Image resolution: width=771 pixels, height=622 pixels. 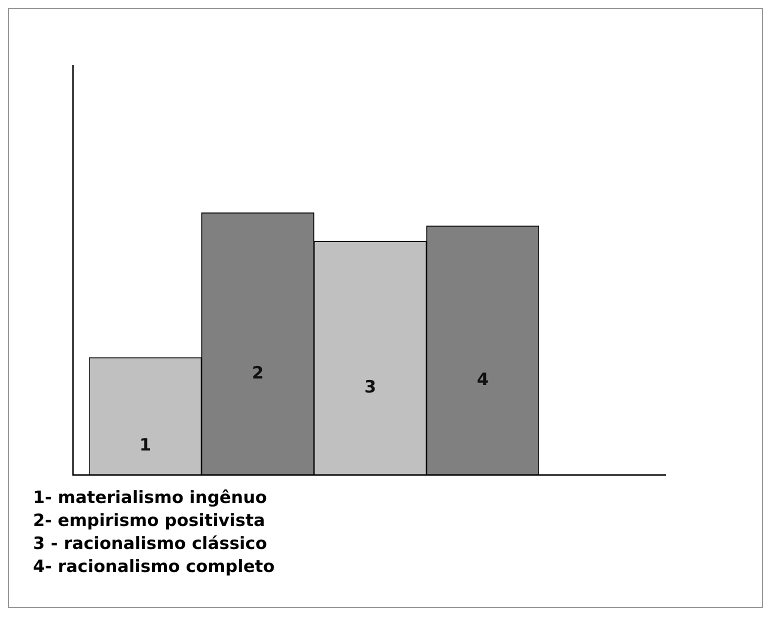 I want to click on x-tick-label: 2, so click(x=258, y=373).